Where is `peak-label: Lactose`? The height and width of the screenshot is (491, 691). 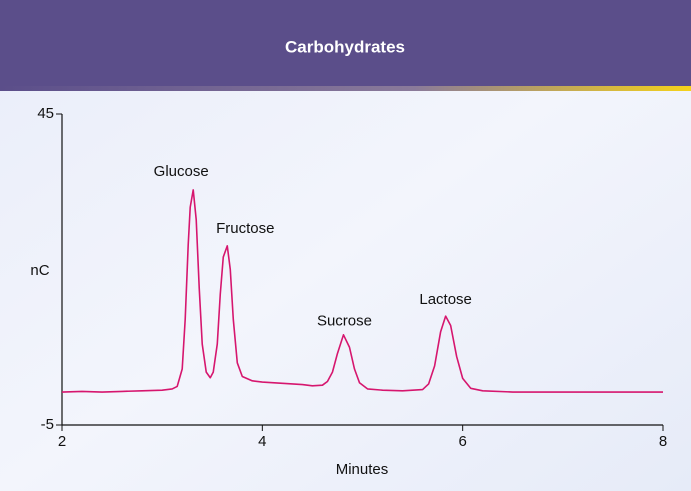
peak-label: Lactose is located at coordinates (445, 299).